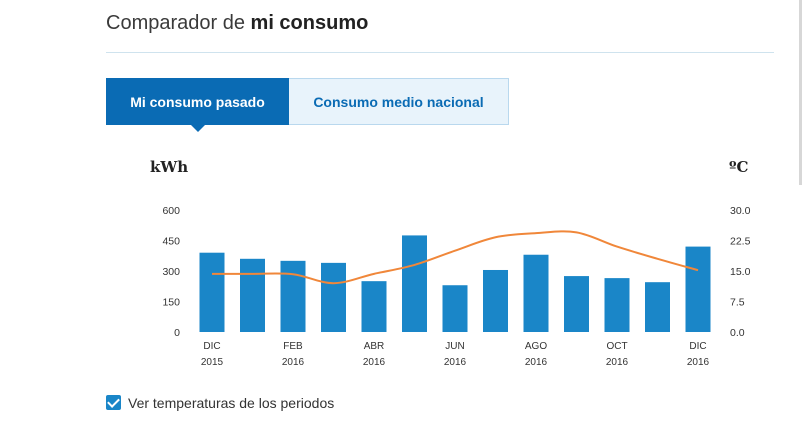  Describe the element at coordinates (536, 346) in the screenshot. I see `x-tick-label-month: AGO` at that location.